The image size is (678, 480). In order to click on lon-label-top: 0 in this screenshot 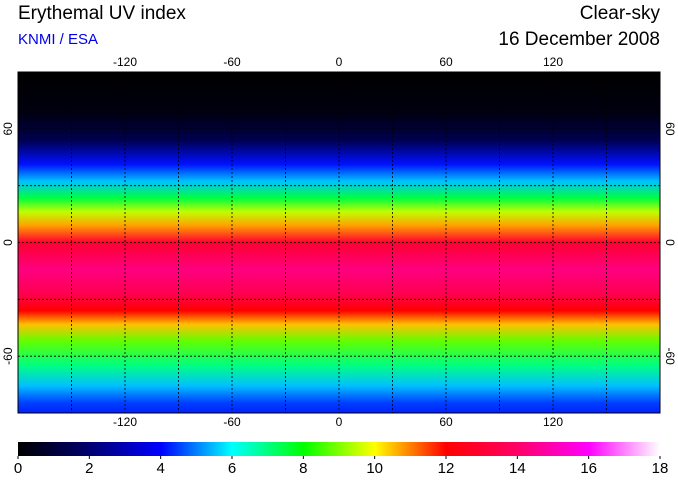, I will do `click(339, 62)`.